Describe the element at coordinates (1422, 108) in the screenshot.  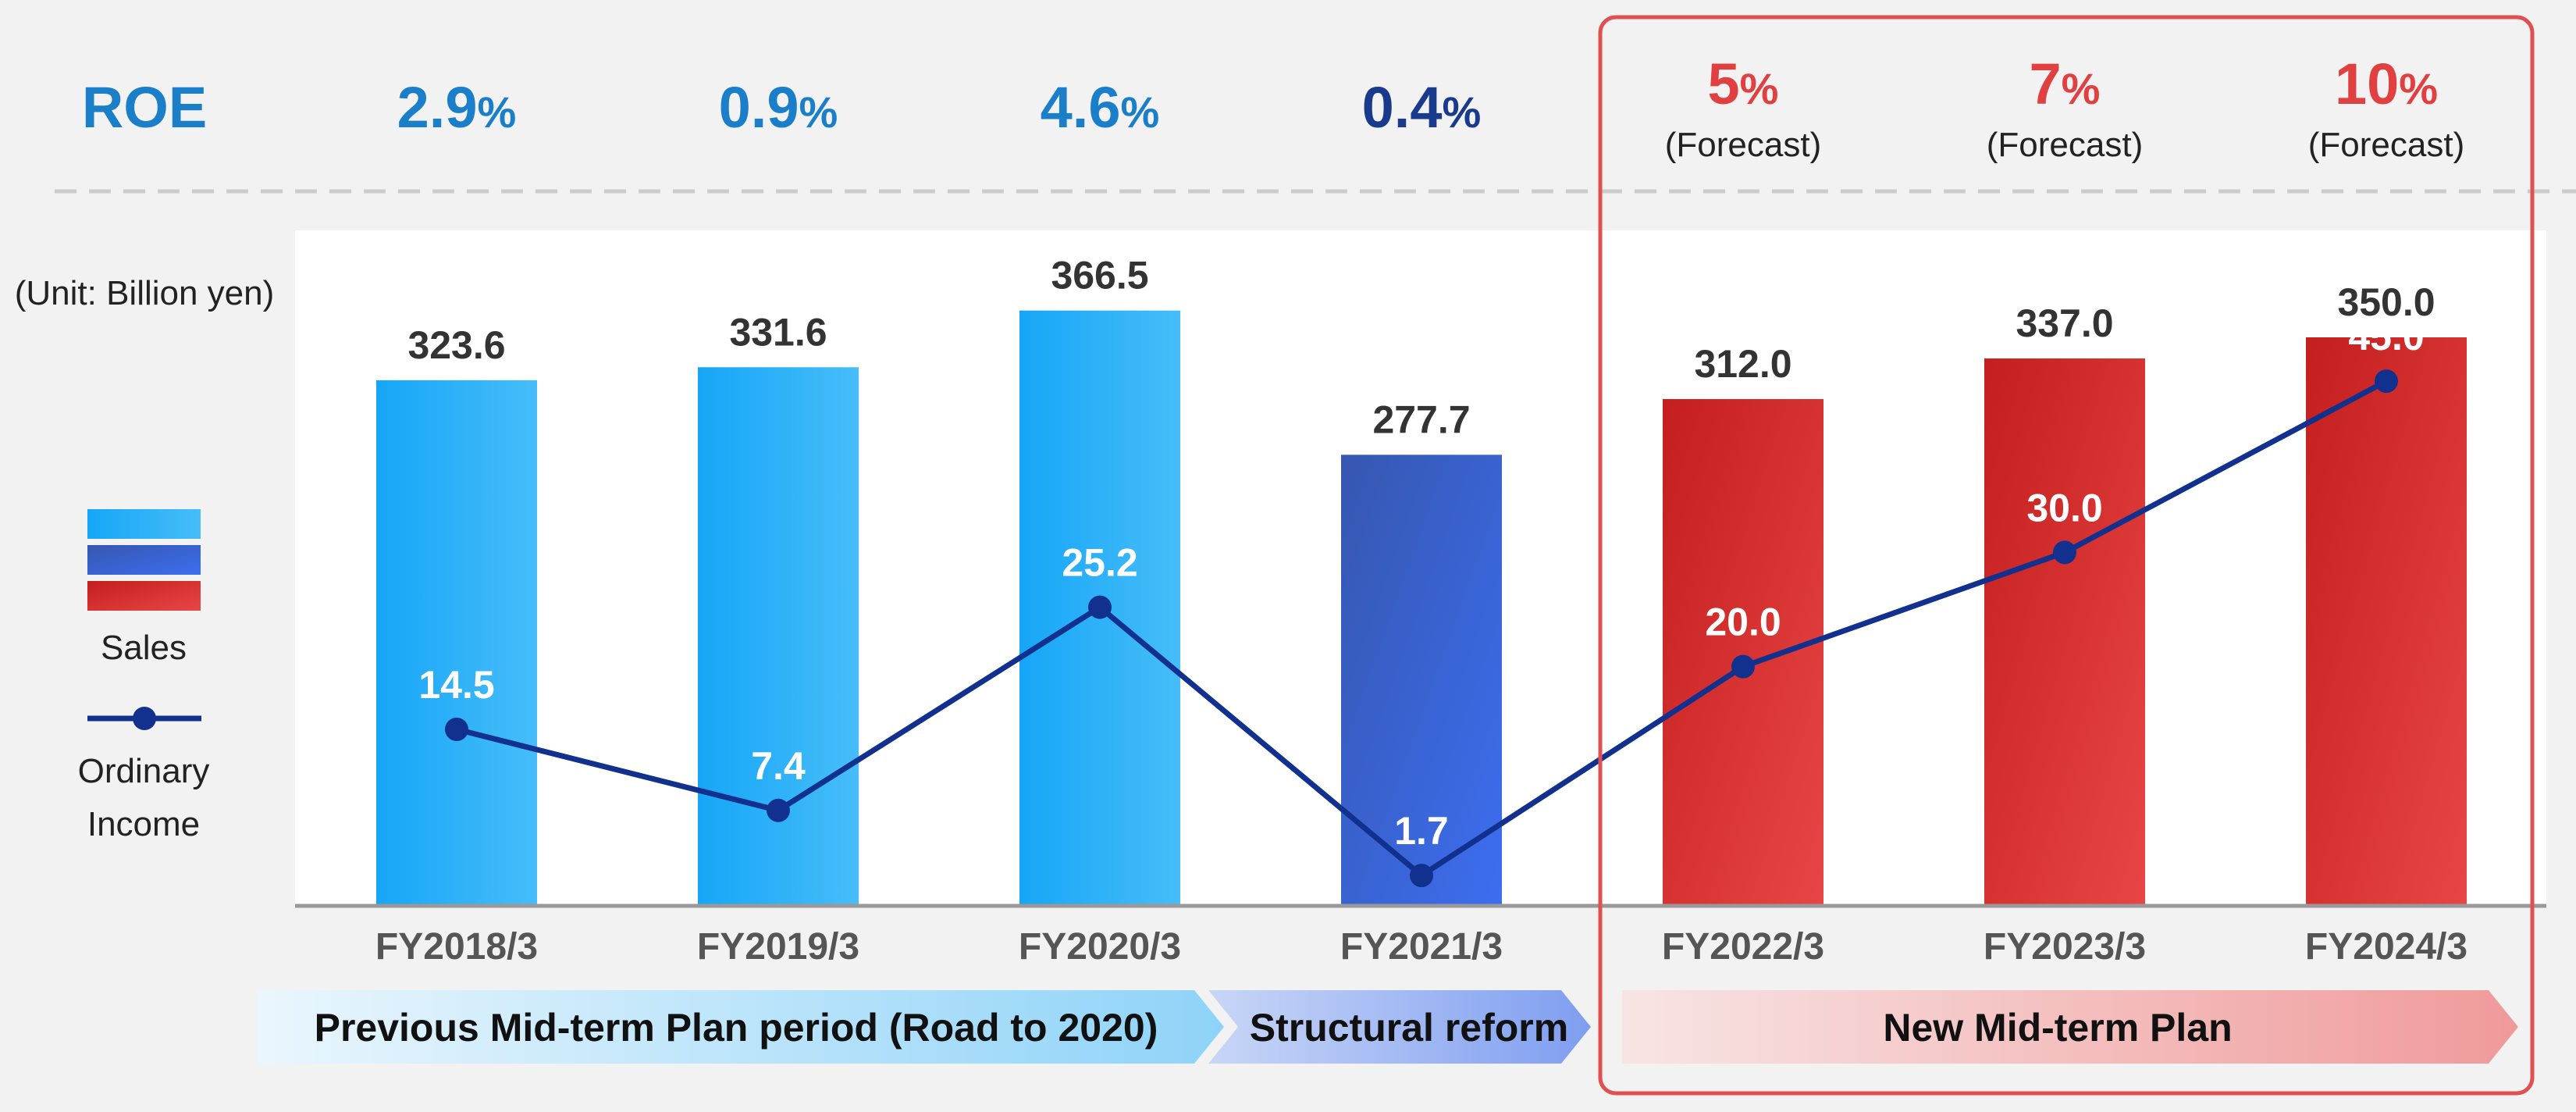
I see `roe-value: 0.4%` at that location.